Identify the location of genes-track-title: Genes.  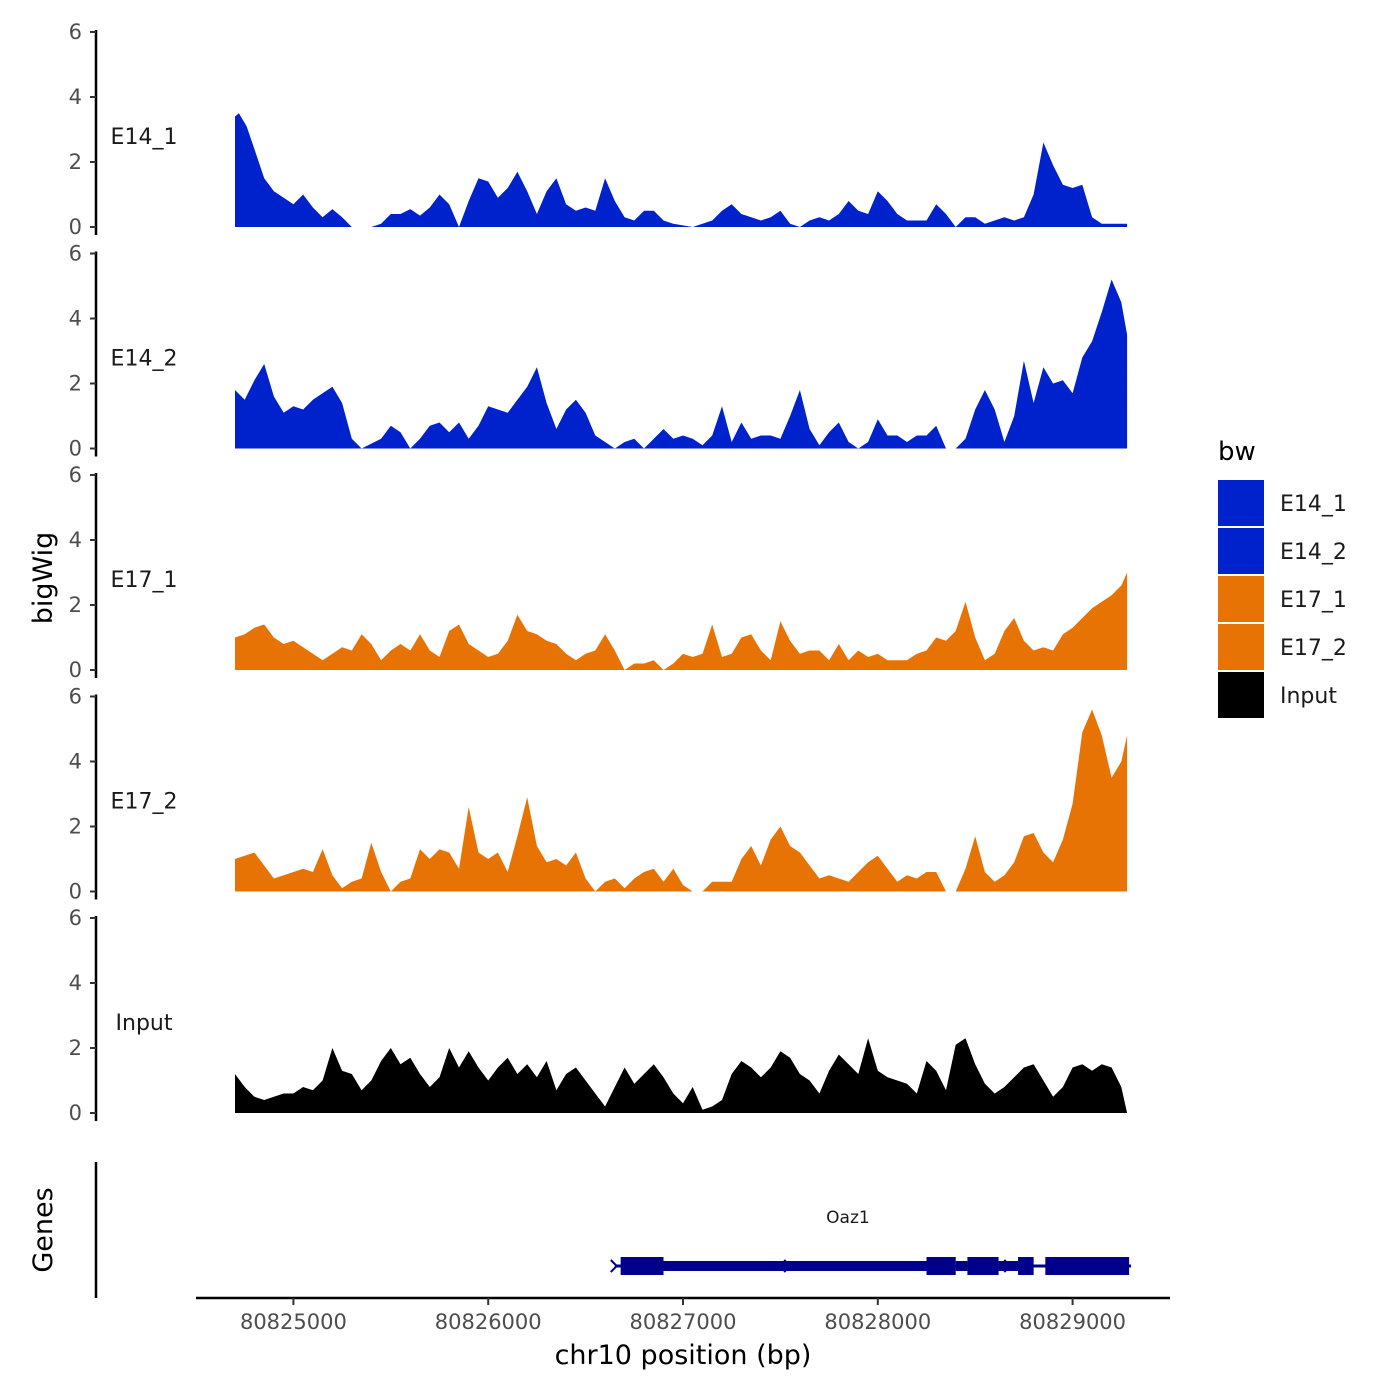
(43, 1229).